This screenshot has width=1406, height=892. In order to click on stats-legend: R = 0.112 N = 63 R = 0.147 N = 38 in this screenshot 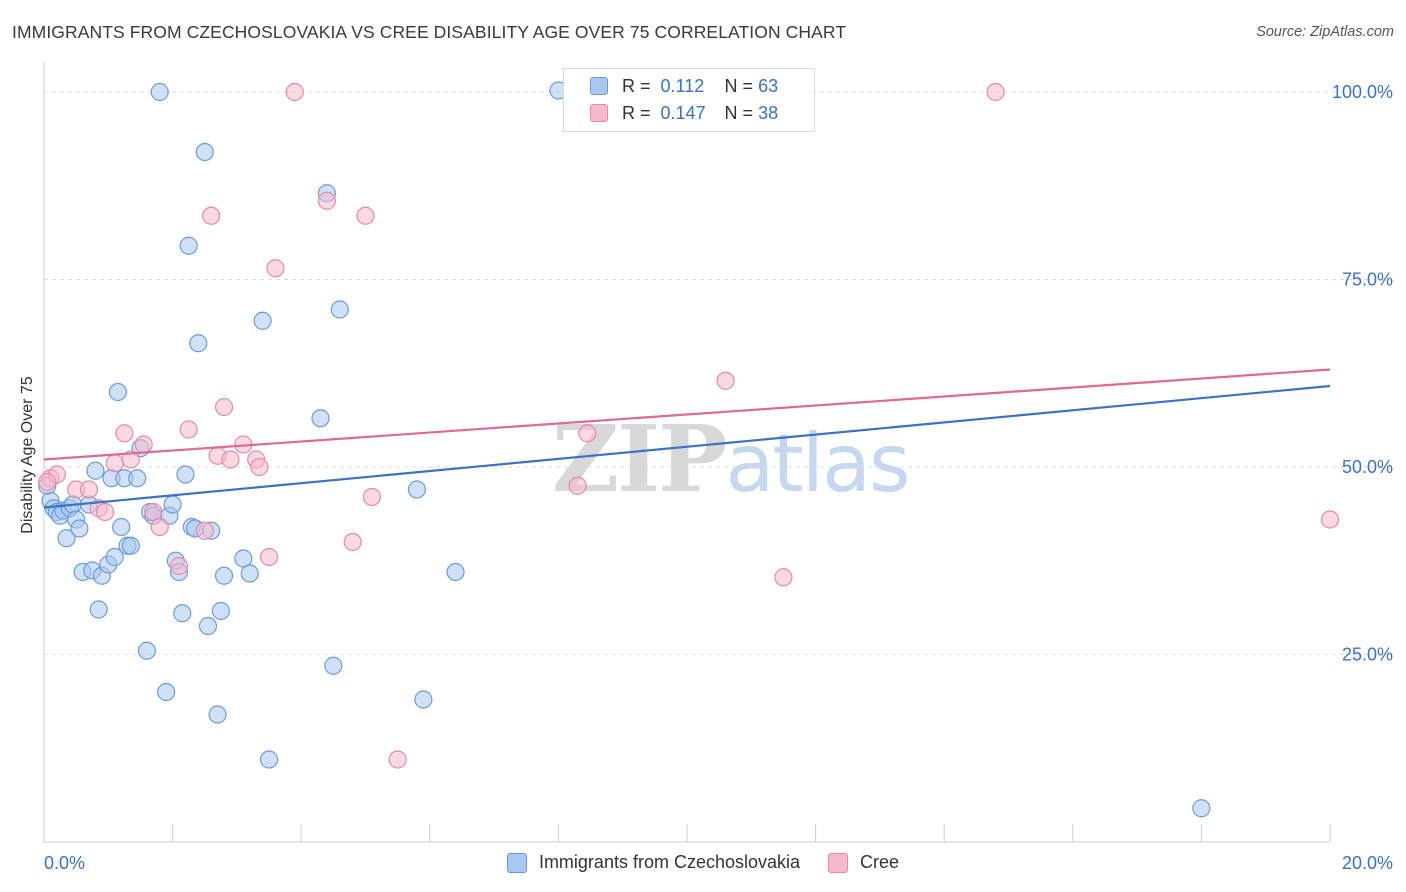, I will do `click(689, 100)`.